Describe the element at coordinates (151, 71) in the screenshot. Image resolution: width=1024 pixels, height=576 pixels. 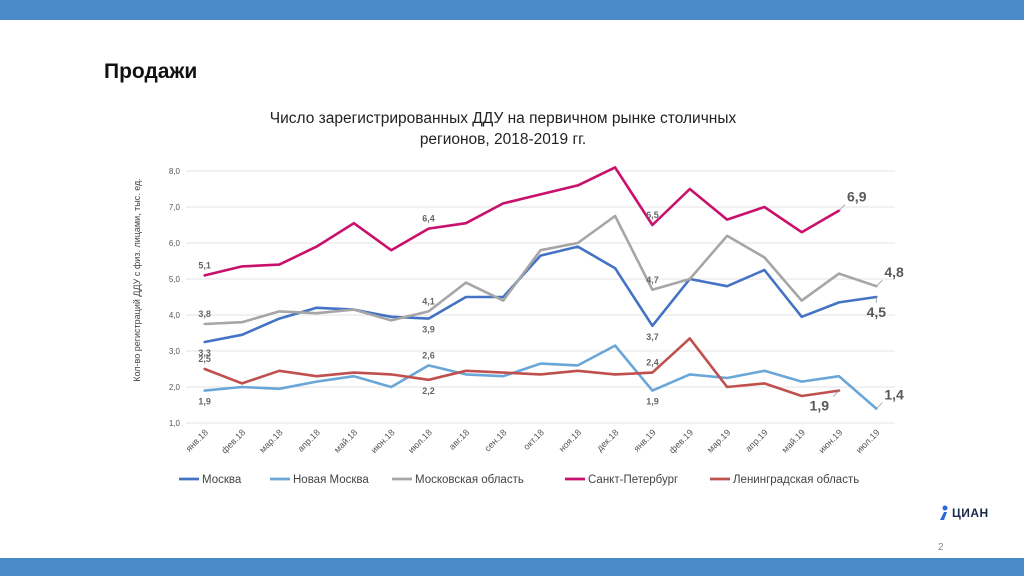
I see `page-title: Продажи` at that location.